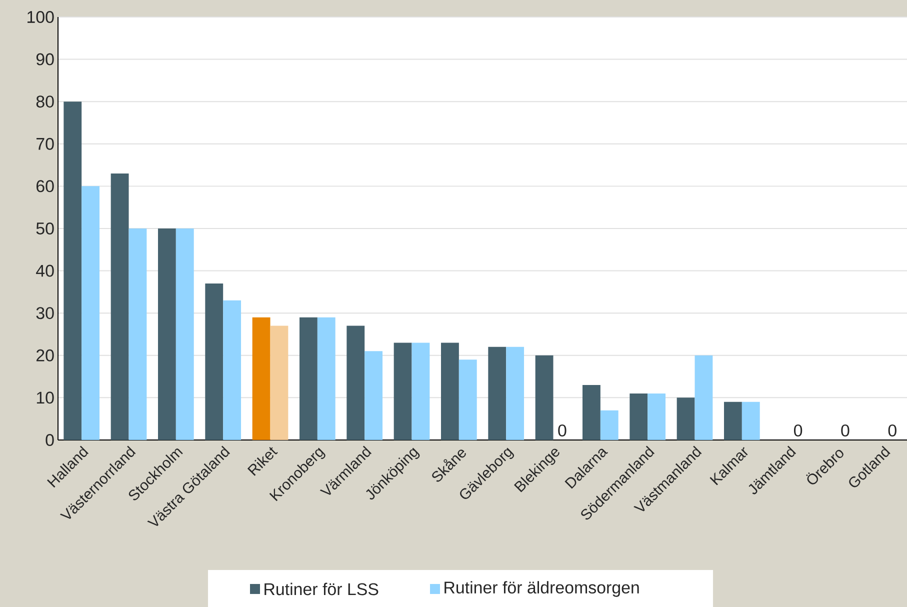 The image size is (907, 607). What do you see at coordinates (541, 589) in the screenshot?
I see `legend-label: Rutiner för äldreomsorgen` at bounding box center [541, 589].